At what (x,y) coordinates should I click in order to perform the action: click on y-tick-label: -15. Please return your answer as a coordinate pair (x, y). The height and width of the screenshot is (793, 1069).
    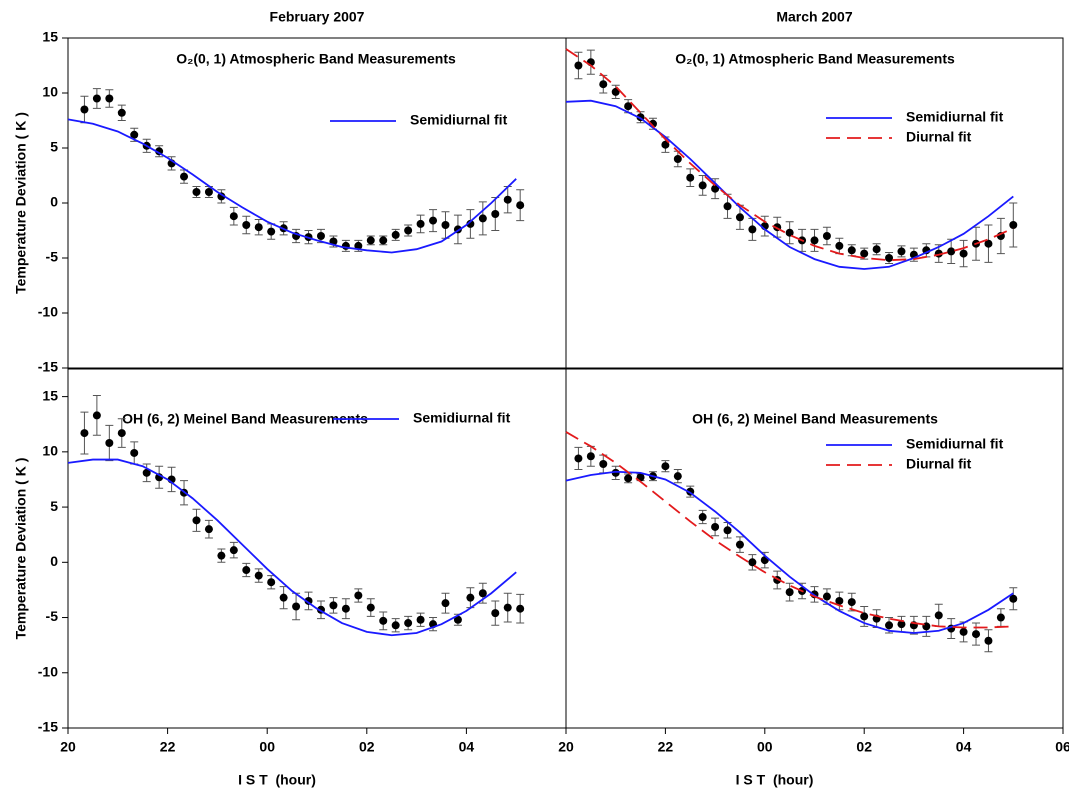
    Looking at the image, I should click on (48, 727).